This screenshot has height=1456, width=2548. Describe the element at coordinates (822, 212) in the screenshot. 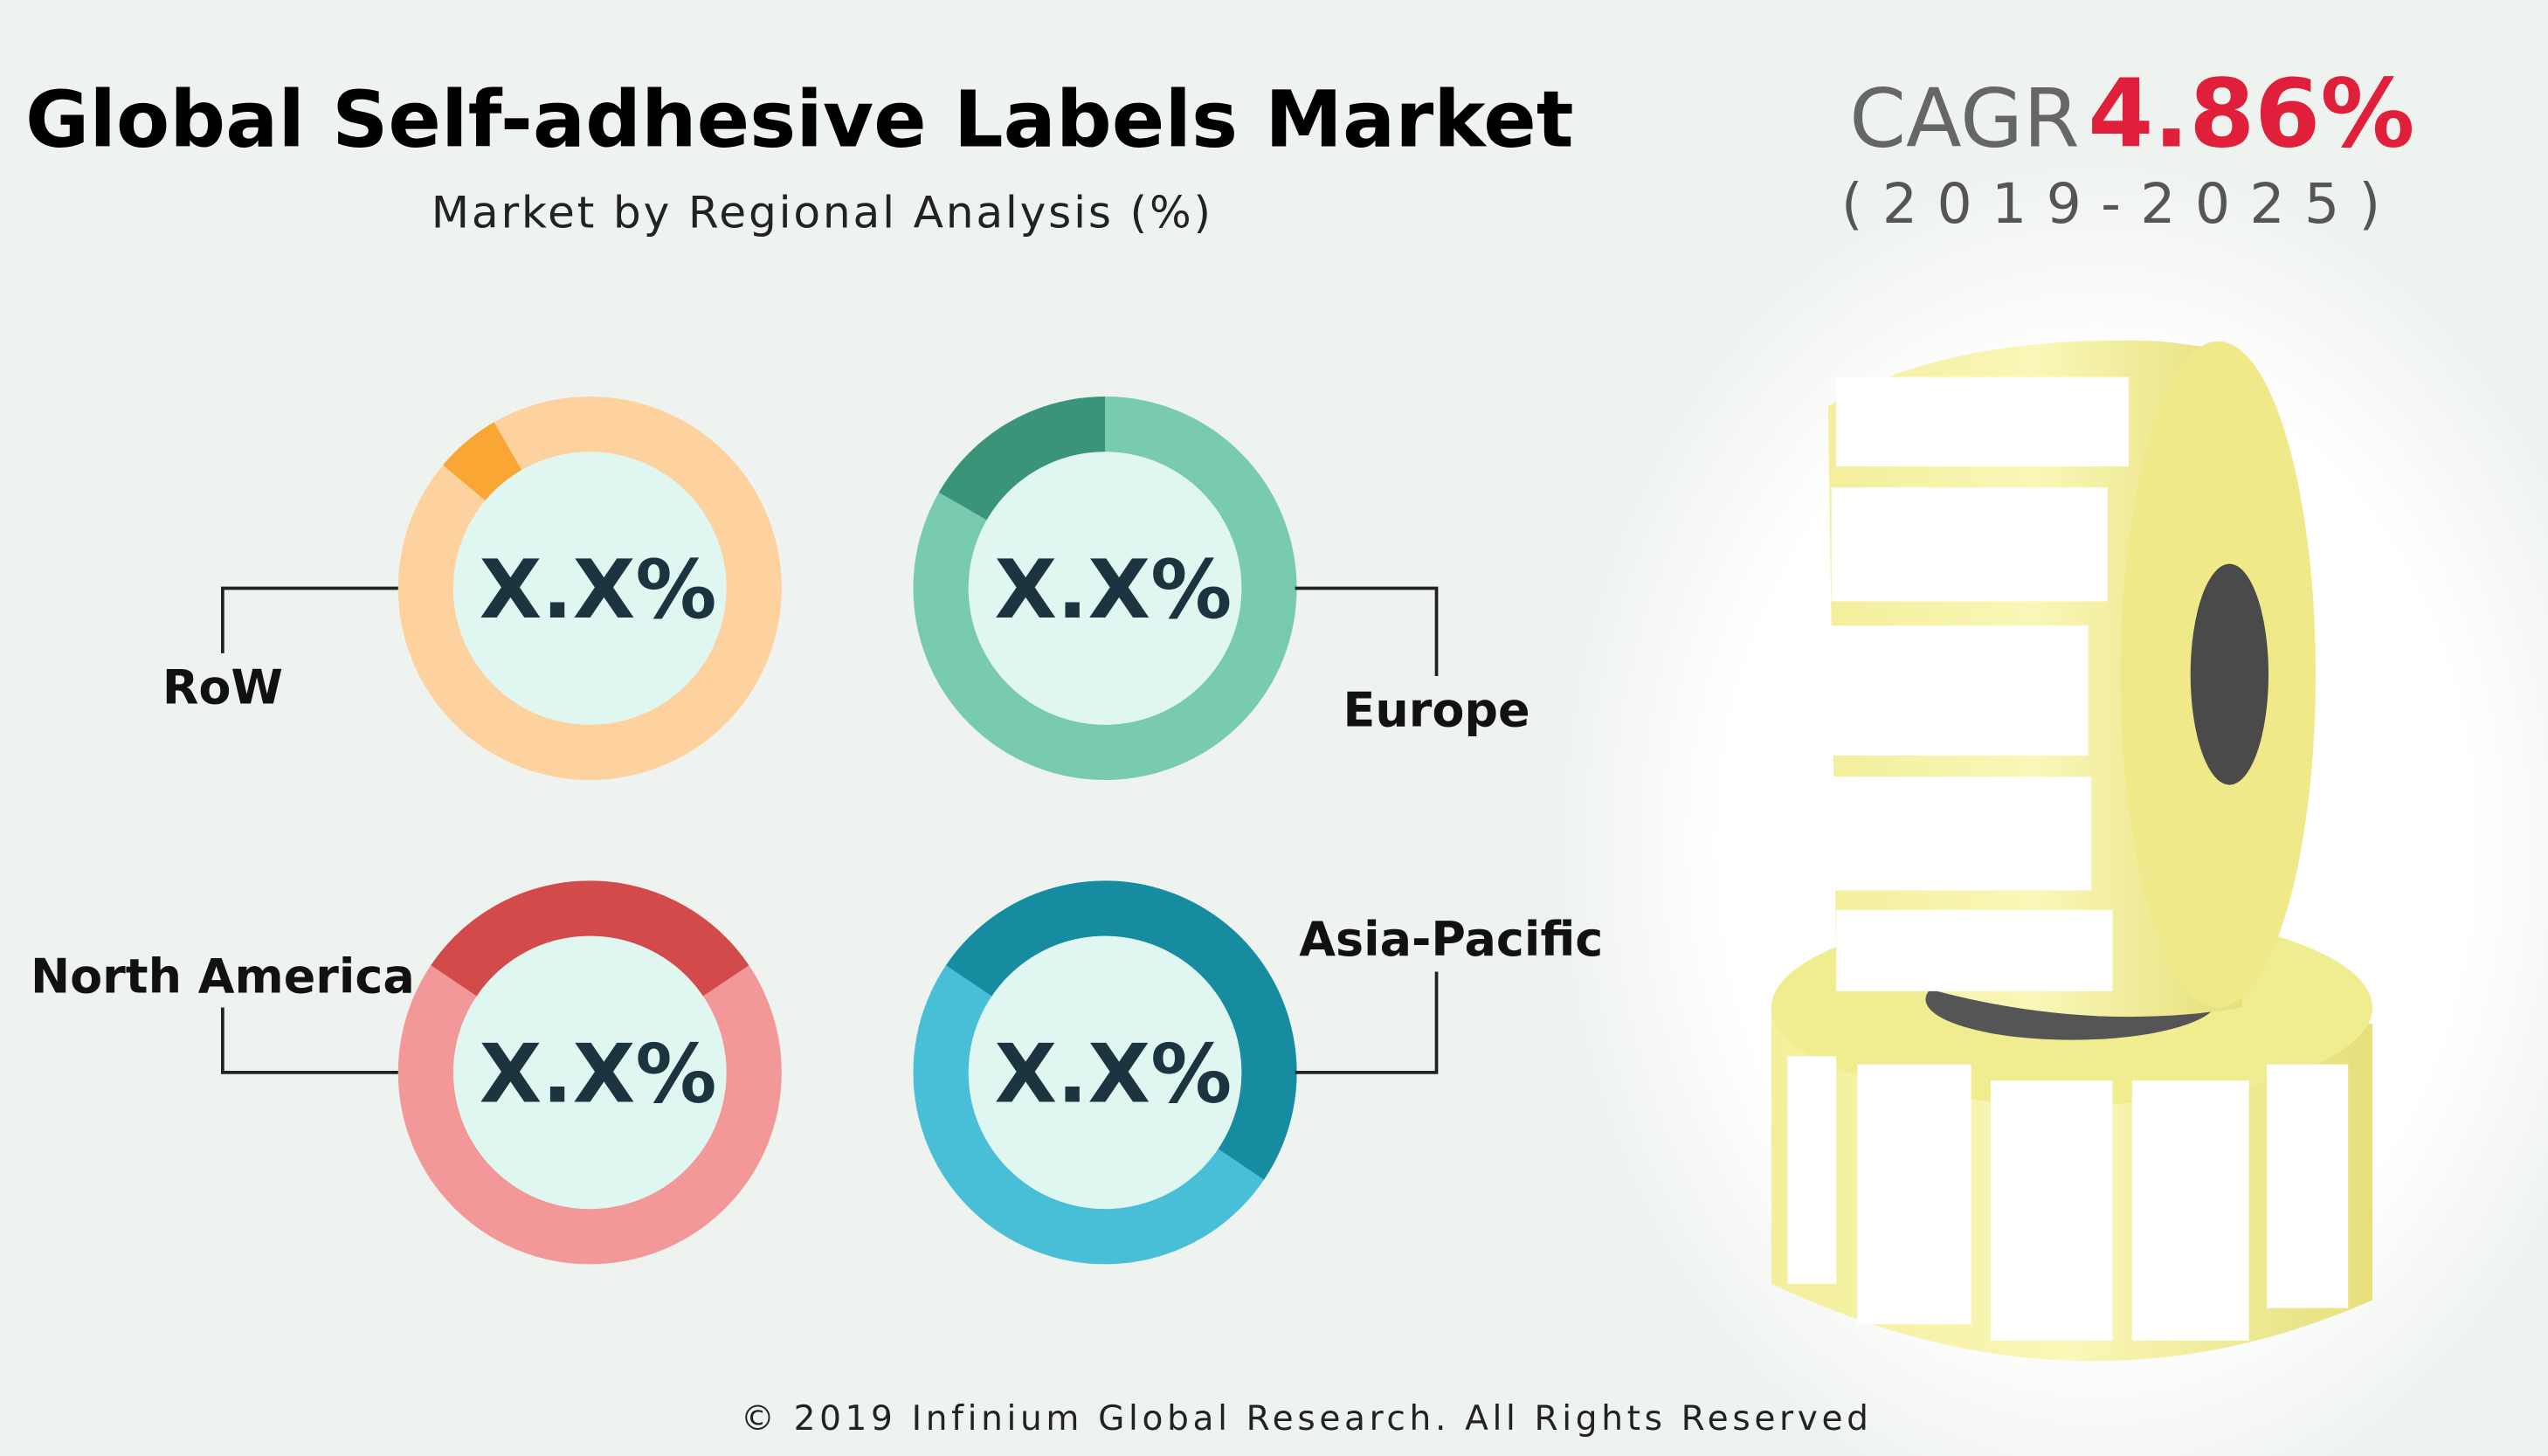

I see `subtitle: Market by Regional Analysis (%)` at that location.